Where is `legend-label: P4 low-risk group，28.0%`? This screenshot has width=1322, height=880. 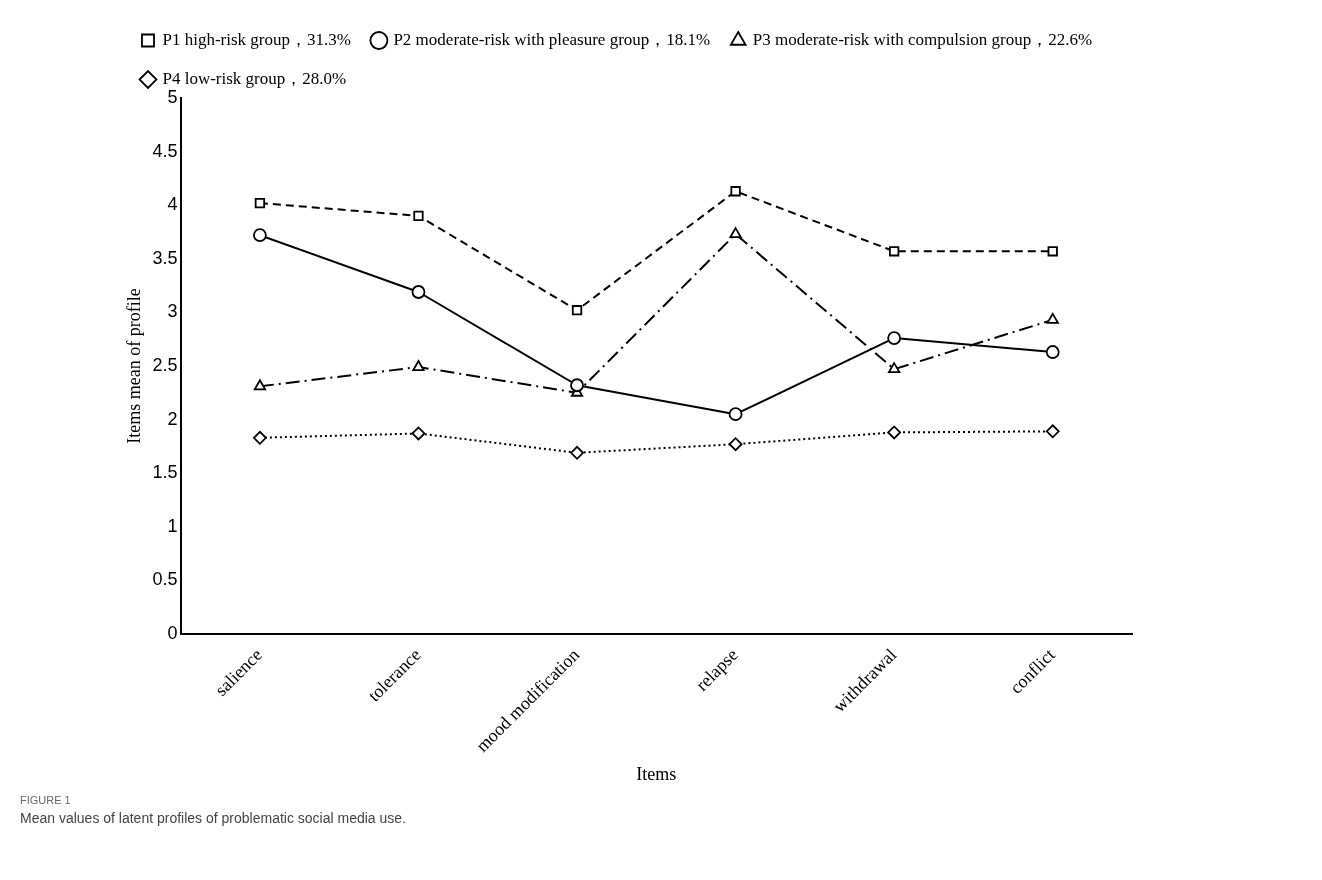 legend-label: P4 low-risk group，28.0% is located at coordinates (254, 78).